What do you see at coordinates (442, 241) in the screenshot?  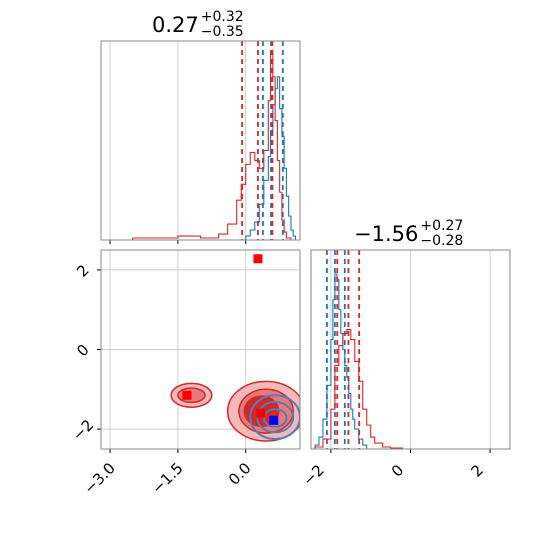 I see `histogram-2-title-lower: −0.28` at bounding box center [442, 241].